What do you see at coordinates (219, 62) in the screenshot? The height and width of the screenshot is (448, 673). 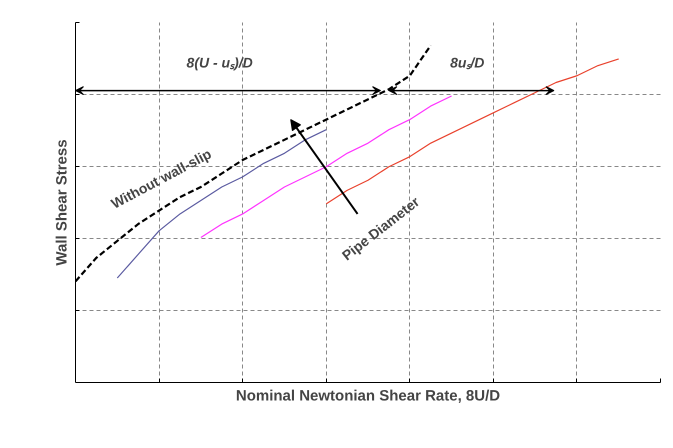 I see `annotation: 8(U - uₛ)/D` at bounding box center [219, 62].